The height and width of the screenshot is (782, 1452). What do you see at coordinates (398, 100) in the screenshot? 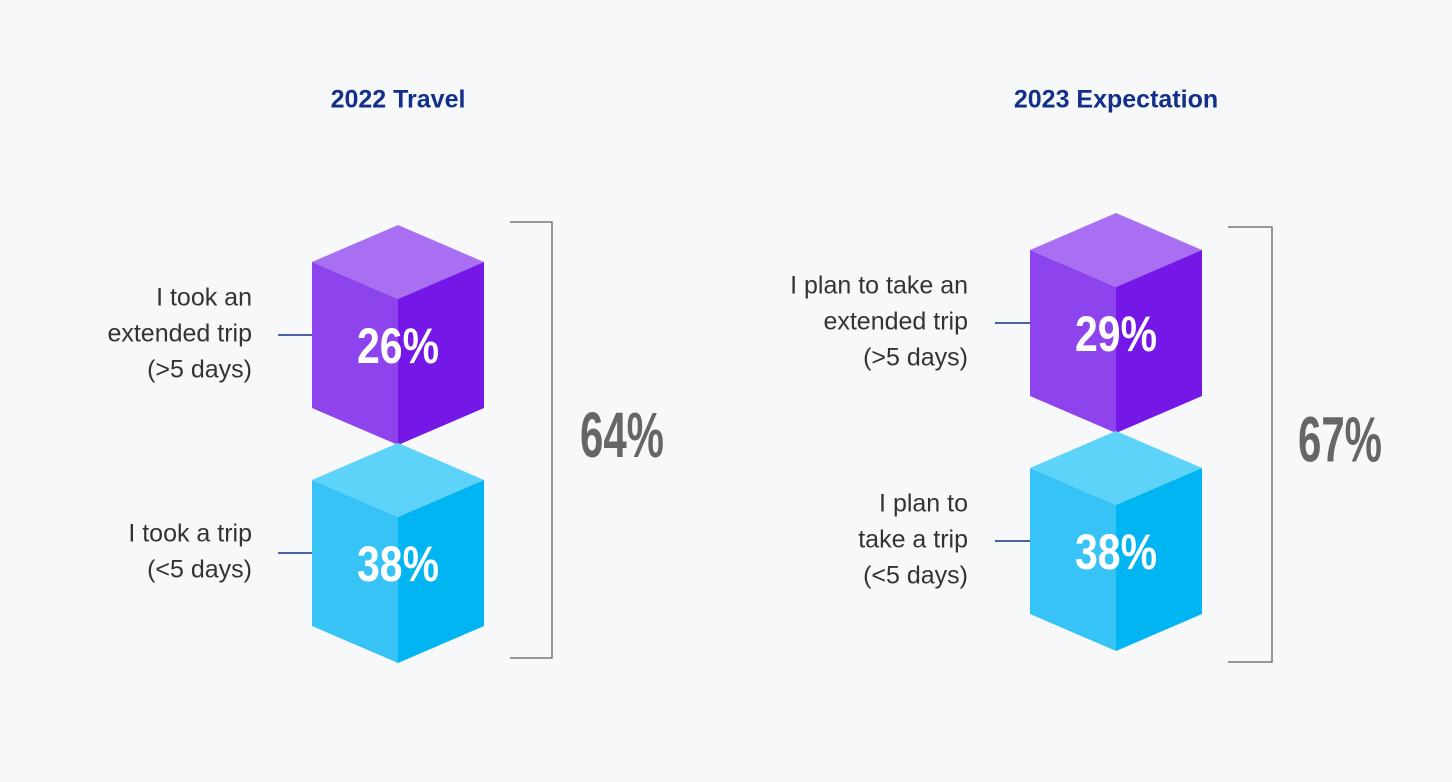
I see `panel-title: 2022 Travel` at bounding box center [398, 100].